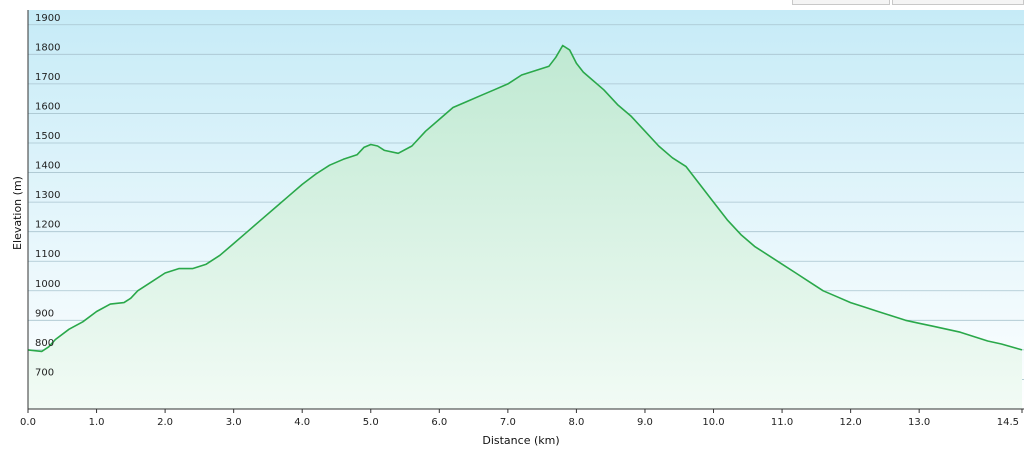 The width and height of the screenshot is (1024, 452). What do you see at coordinates (1008, 422) in the screenshot?
I see `x-tick-label: 14.5` at bounding box center [1008, 422].